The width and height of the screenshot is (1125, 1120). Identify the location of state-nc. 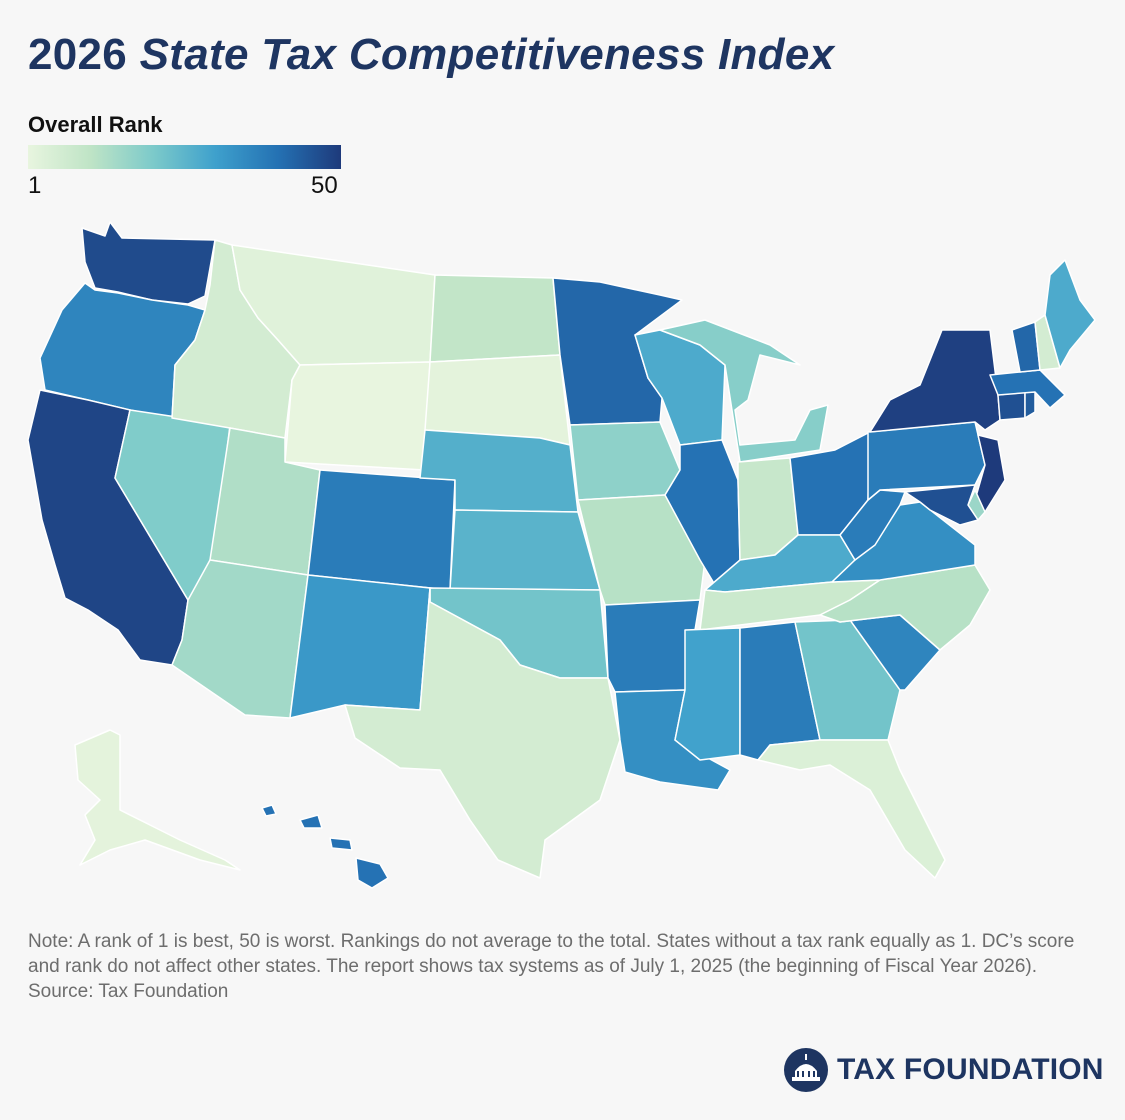
(905, 607).